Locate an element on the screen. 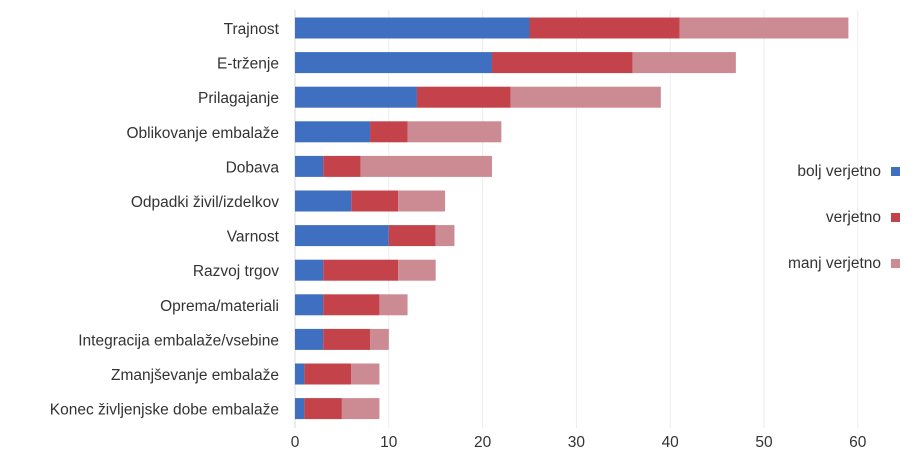 Image resolution: width=917 pixels, height=457 pixels. category-label: Odpadki živil/izdelkov is located at coordinates (205, 202).